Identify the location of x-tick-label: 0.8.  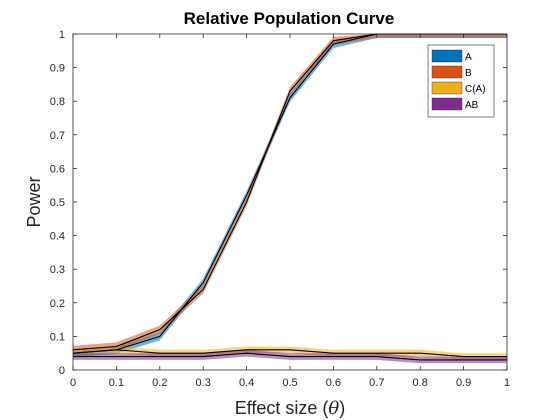
(420, 383).